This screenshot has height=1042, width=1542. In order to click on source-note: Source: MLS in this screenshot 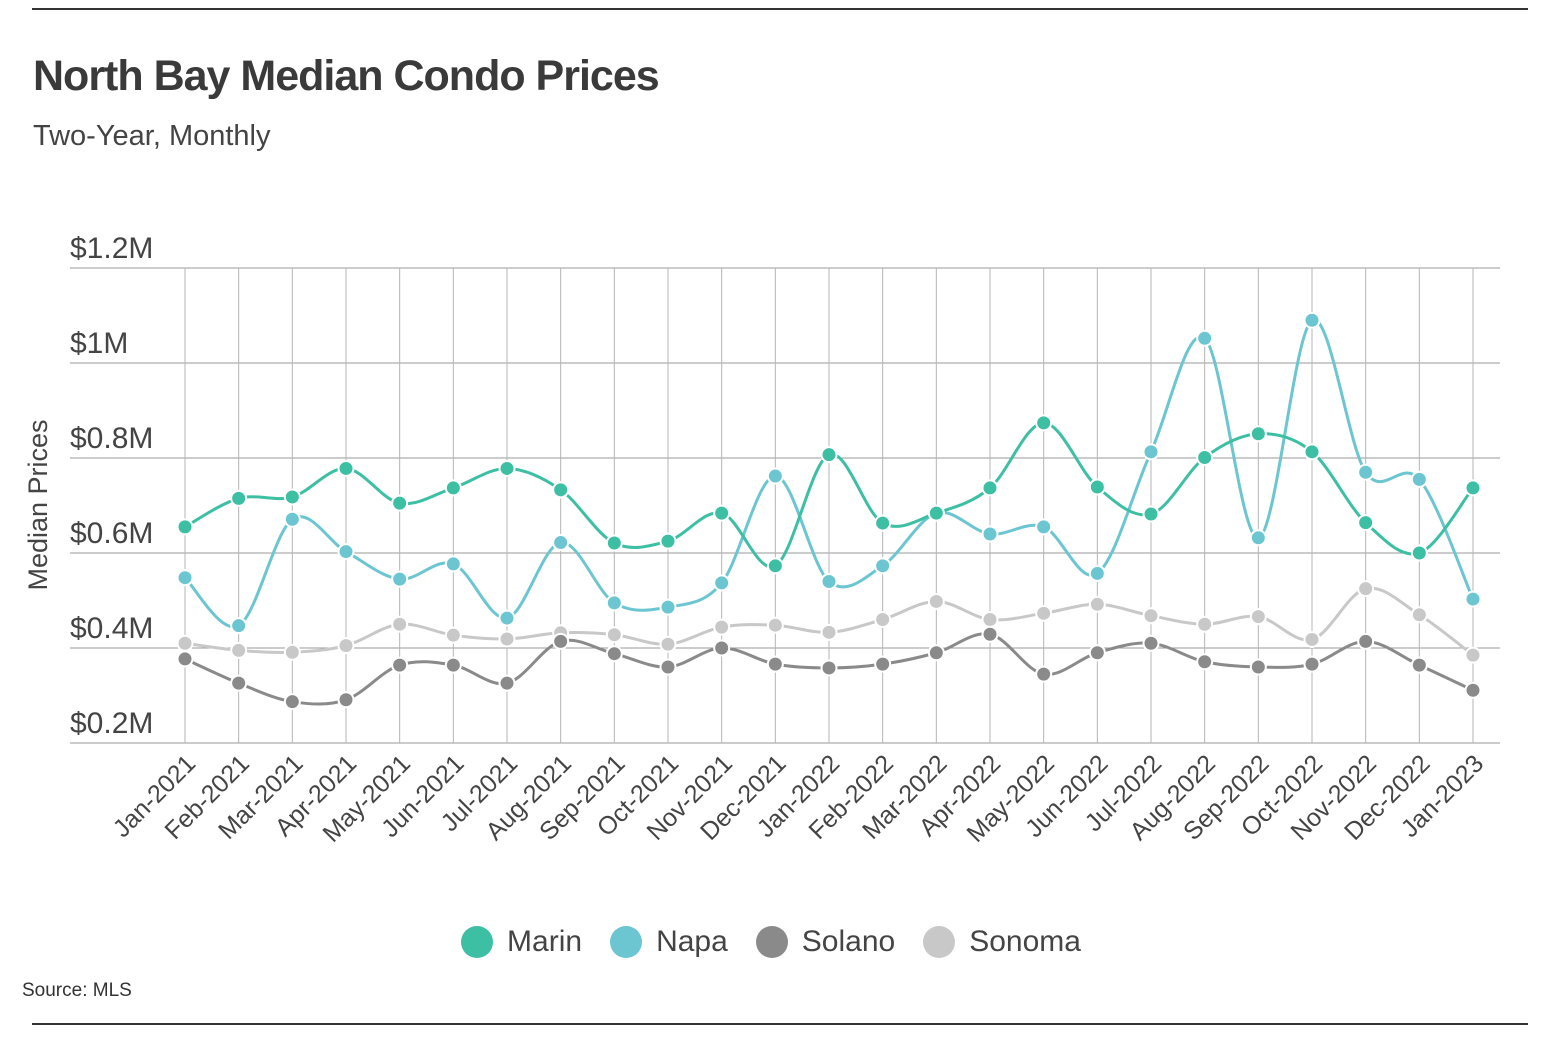, I will do `click(77, 990)`.